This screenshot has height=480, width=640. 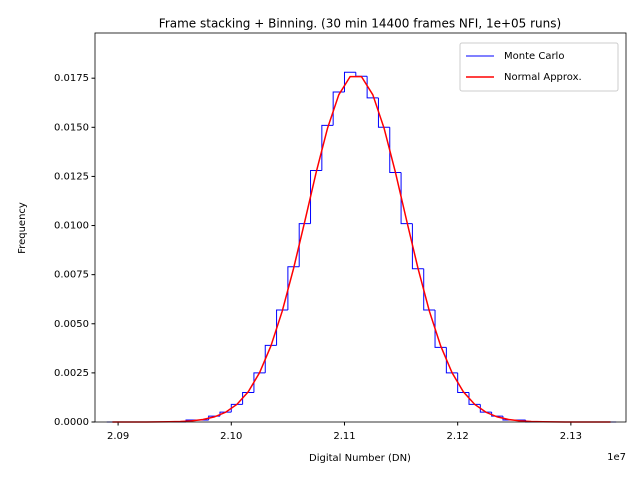 I want to click on x-offset-label: 1e7, so click(x=616, y=457).